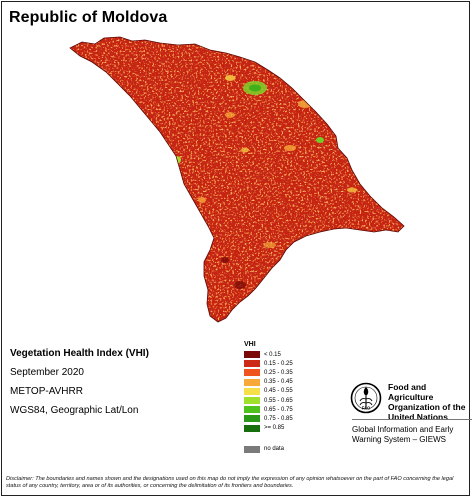 Image resolution: width=473 pixels, height=499 pixels. I want to click on legend-item: 0.75 - 0.85, so click(268, 418).